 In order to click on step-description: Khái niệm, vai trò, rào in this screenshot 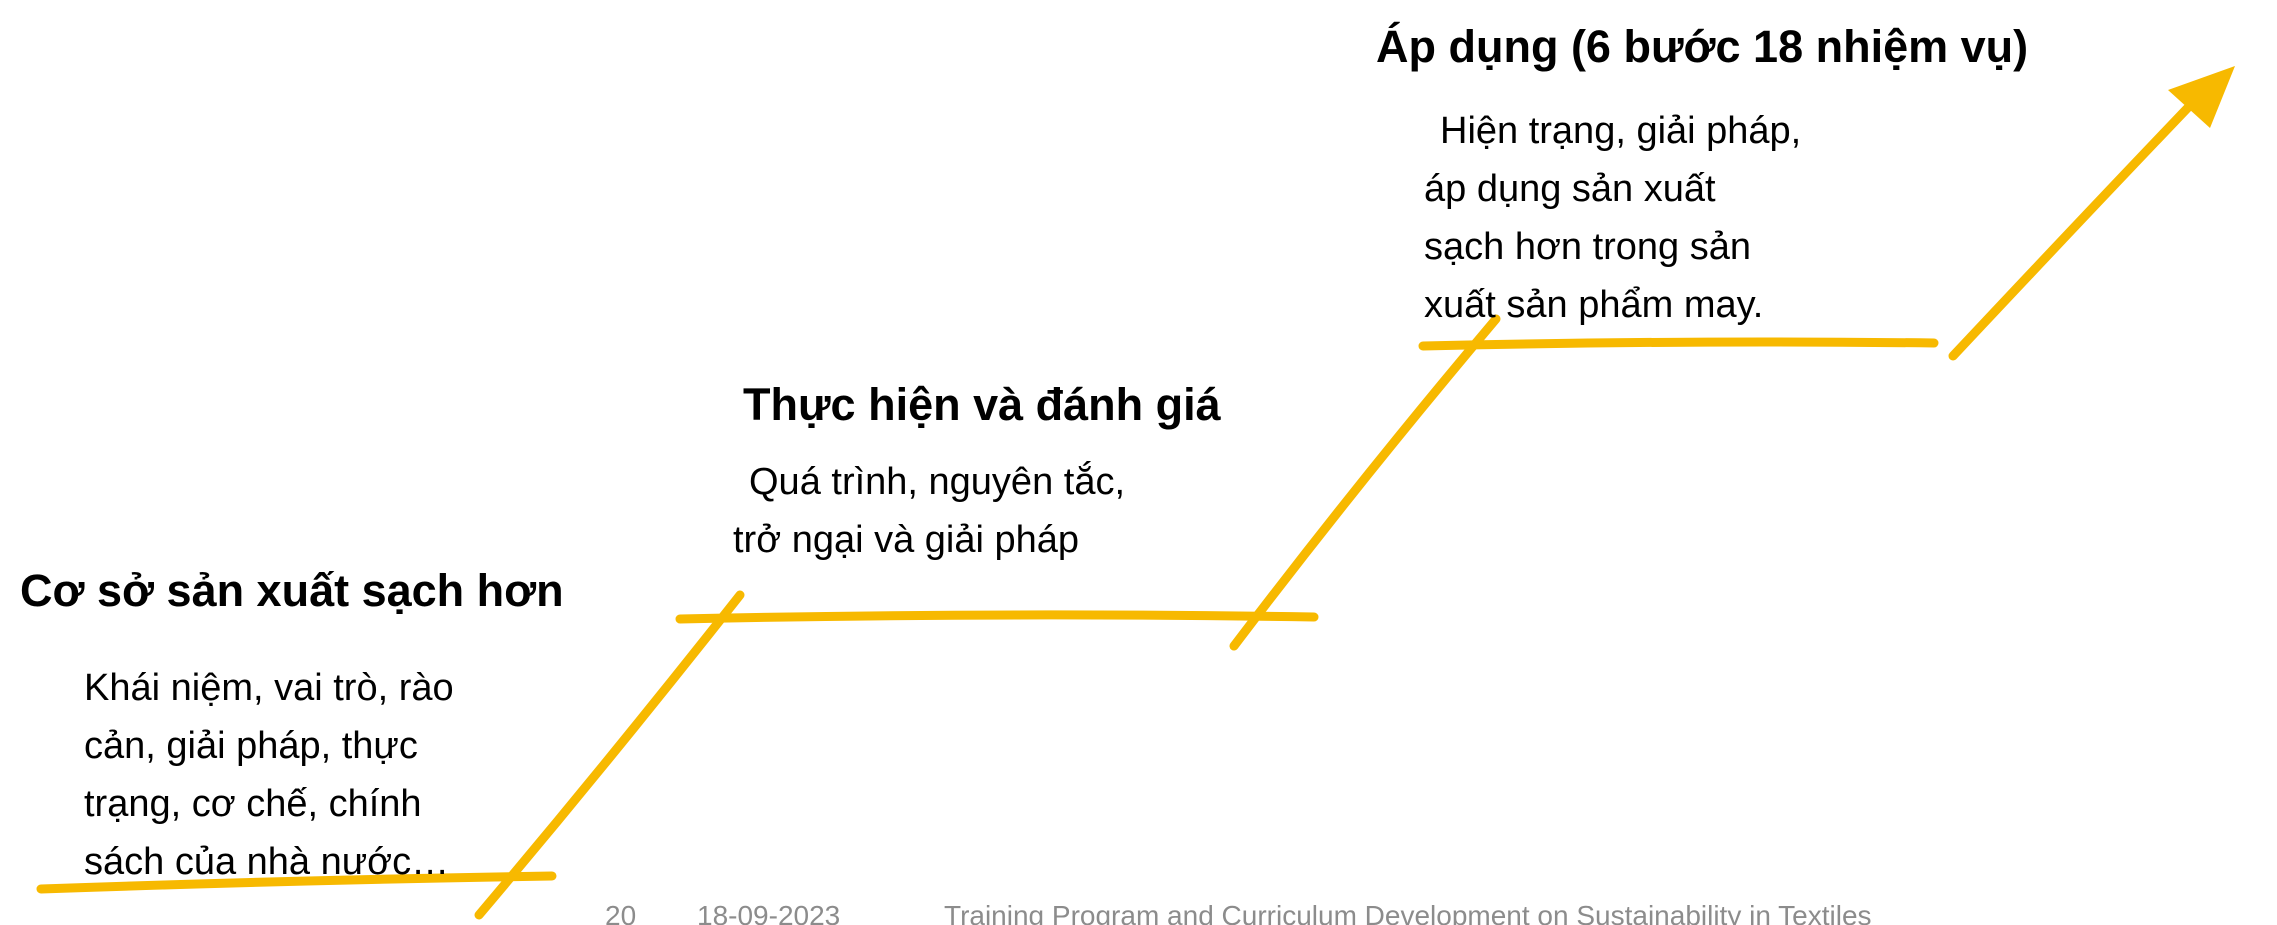, I will do `click(269, 688)`.